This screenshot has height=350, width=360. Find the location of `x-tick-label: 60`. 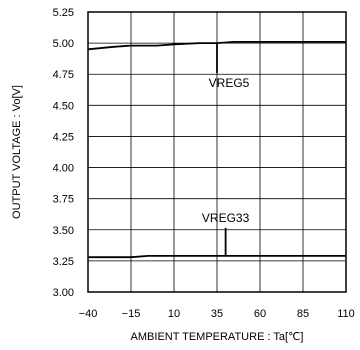

x-tick-label: 60 is located at coordinates (260, 314).